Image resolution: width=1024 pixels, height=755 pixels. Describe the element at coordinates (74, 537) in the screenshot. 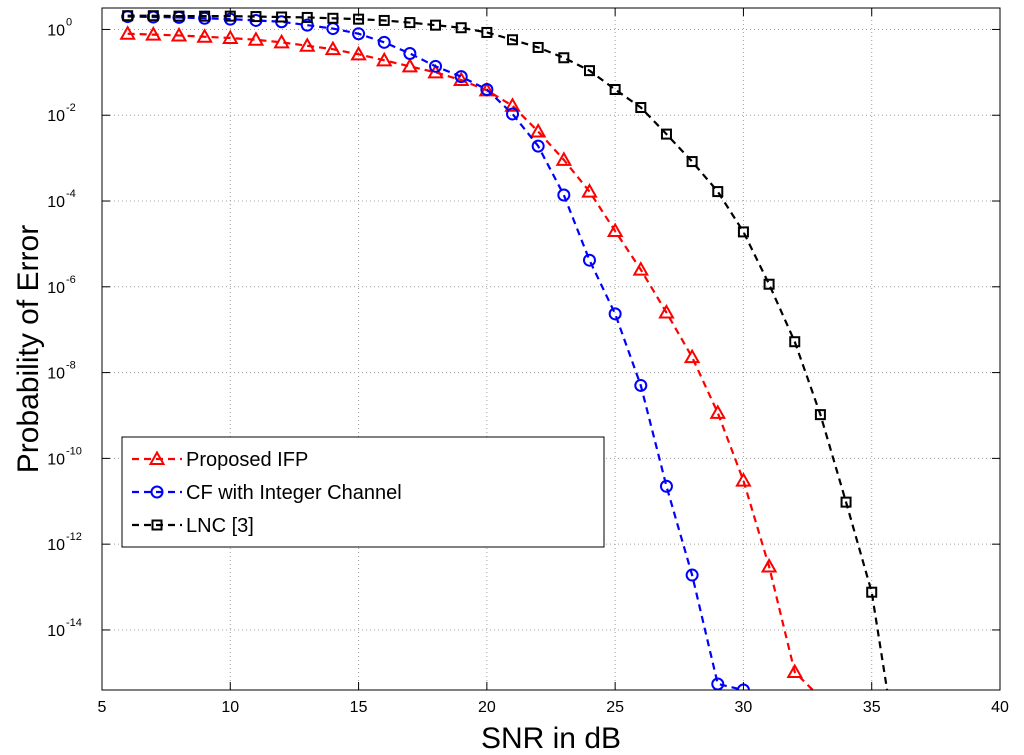

I see `y-tick-label-exponent: -12` at that location.